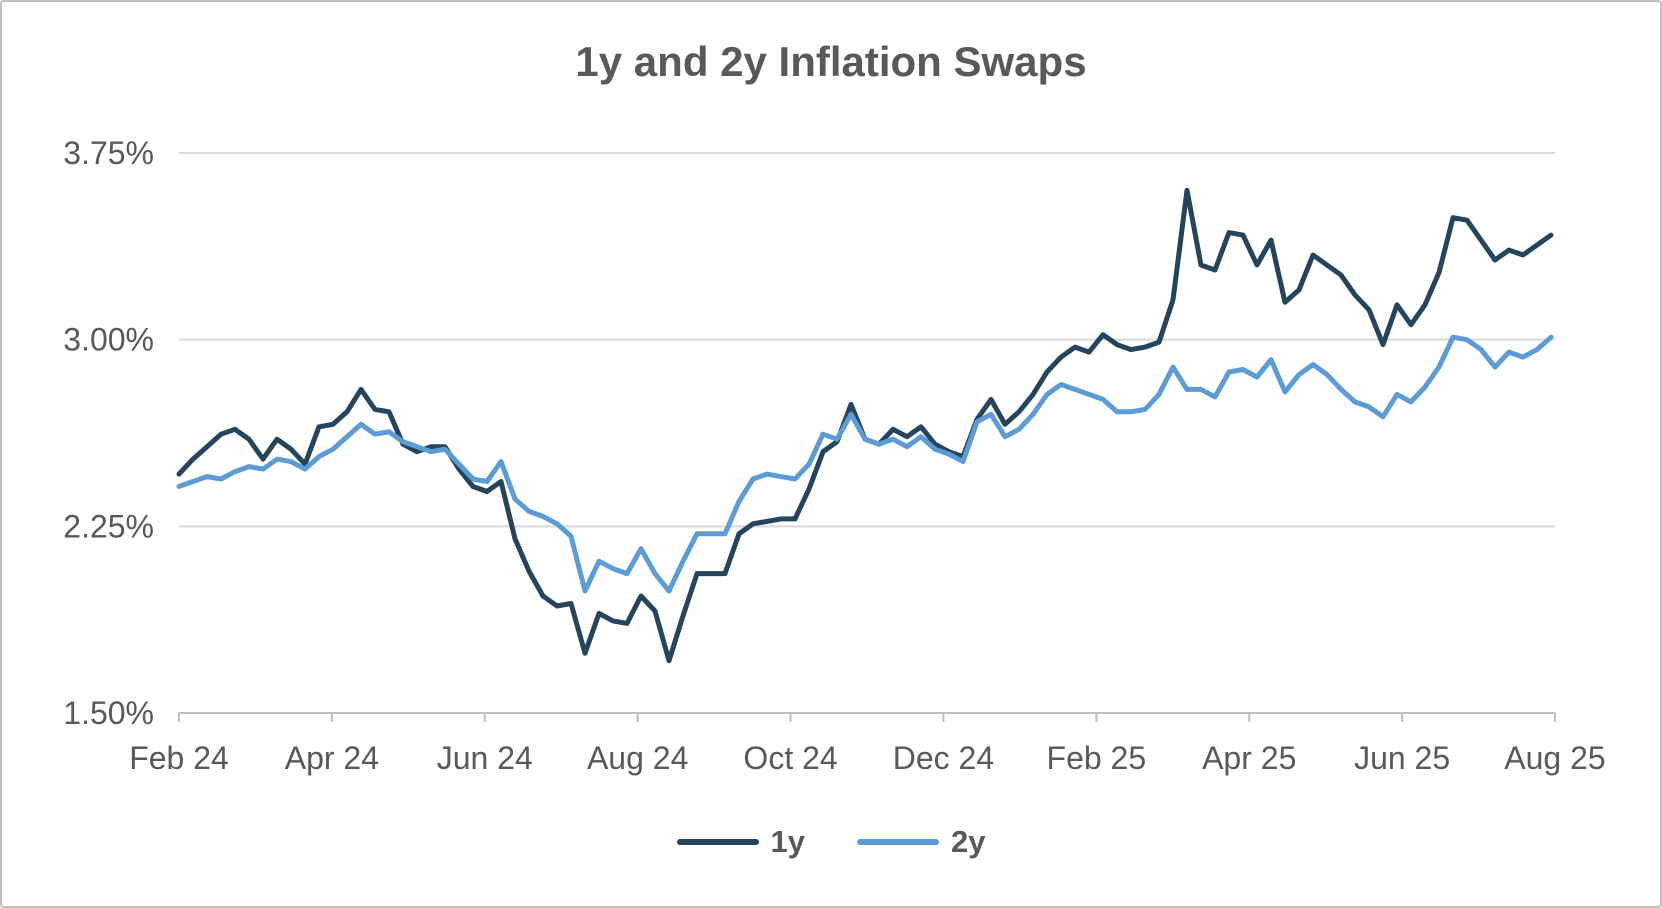 The width and height of the screenshot is (1662, 908). Describe the element at coordinates (485, 758) in the screenshot. I see `x-tick-label: Jun 24` at that location.